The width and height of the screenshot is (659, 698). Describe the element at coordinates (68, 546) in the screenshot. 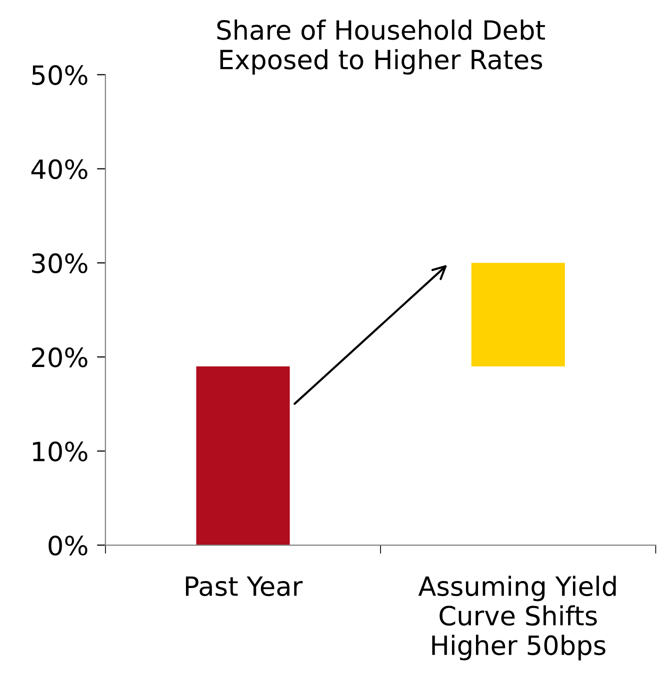

I see `y-tick-label: 0%` at that location.